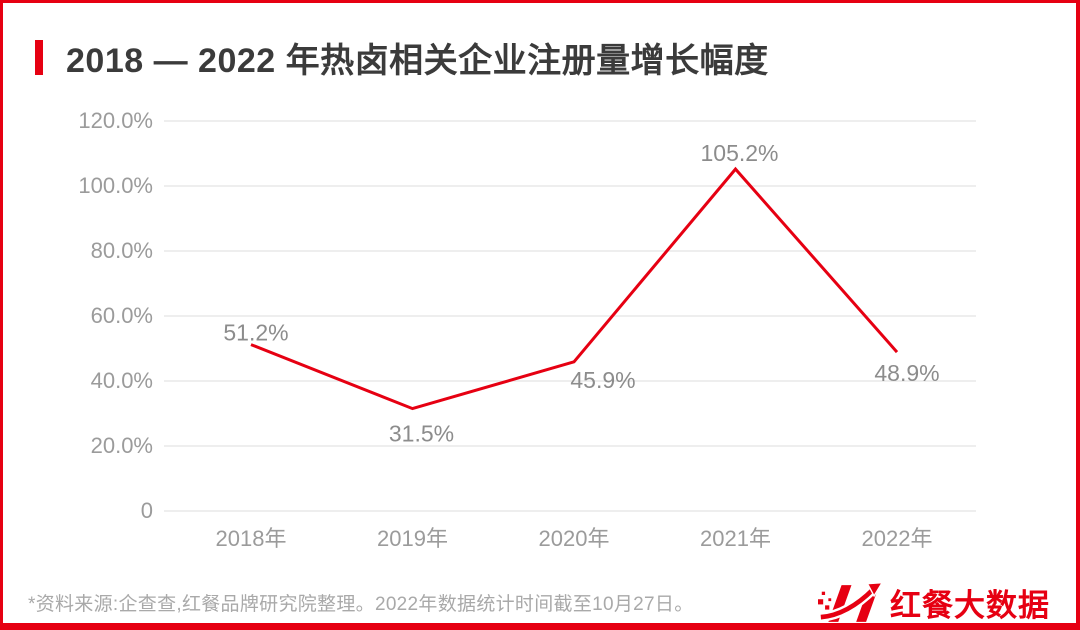 This screenshot has width=1080, height=630. What do you see at coordinates (122, 380) in the screenshot?
I see `y-tick-label: 40.0%` at bounding box center [122, 380].